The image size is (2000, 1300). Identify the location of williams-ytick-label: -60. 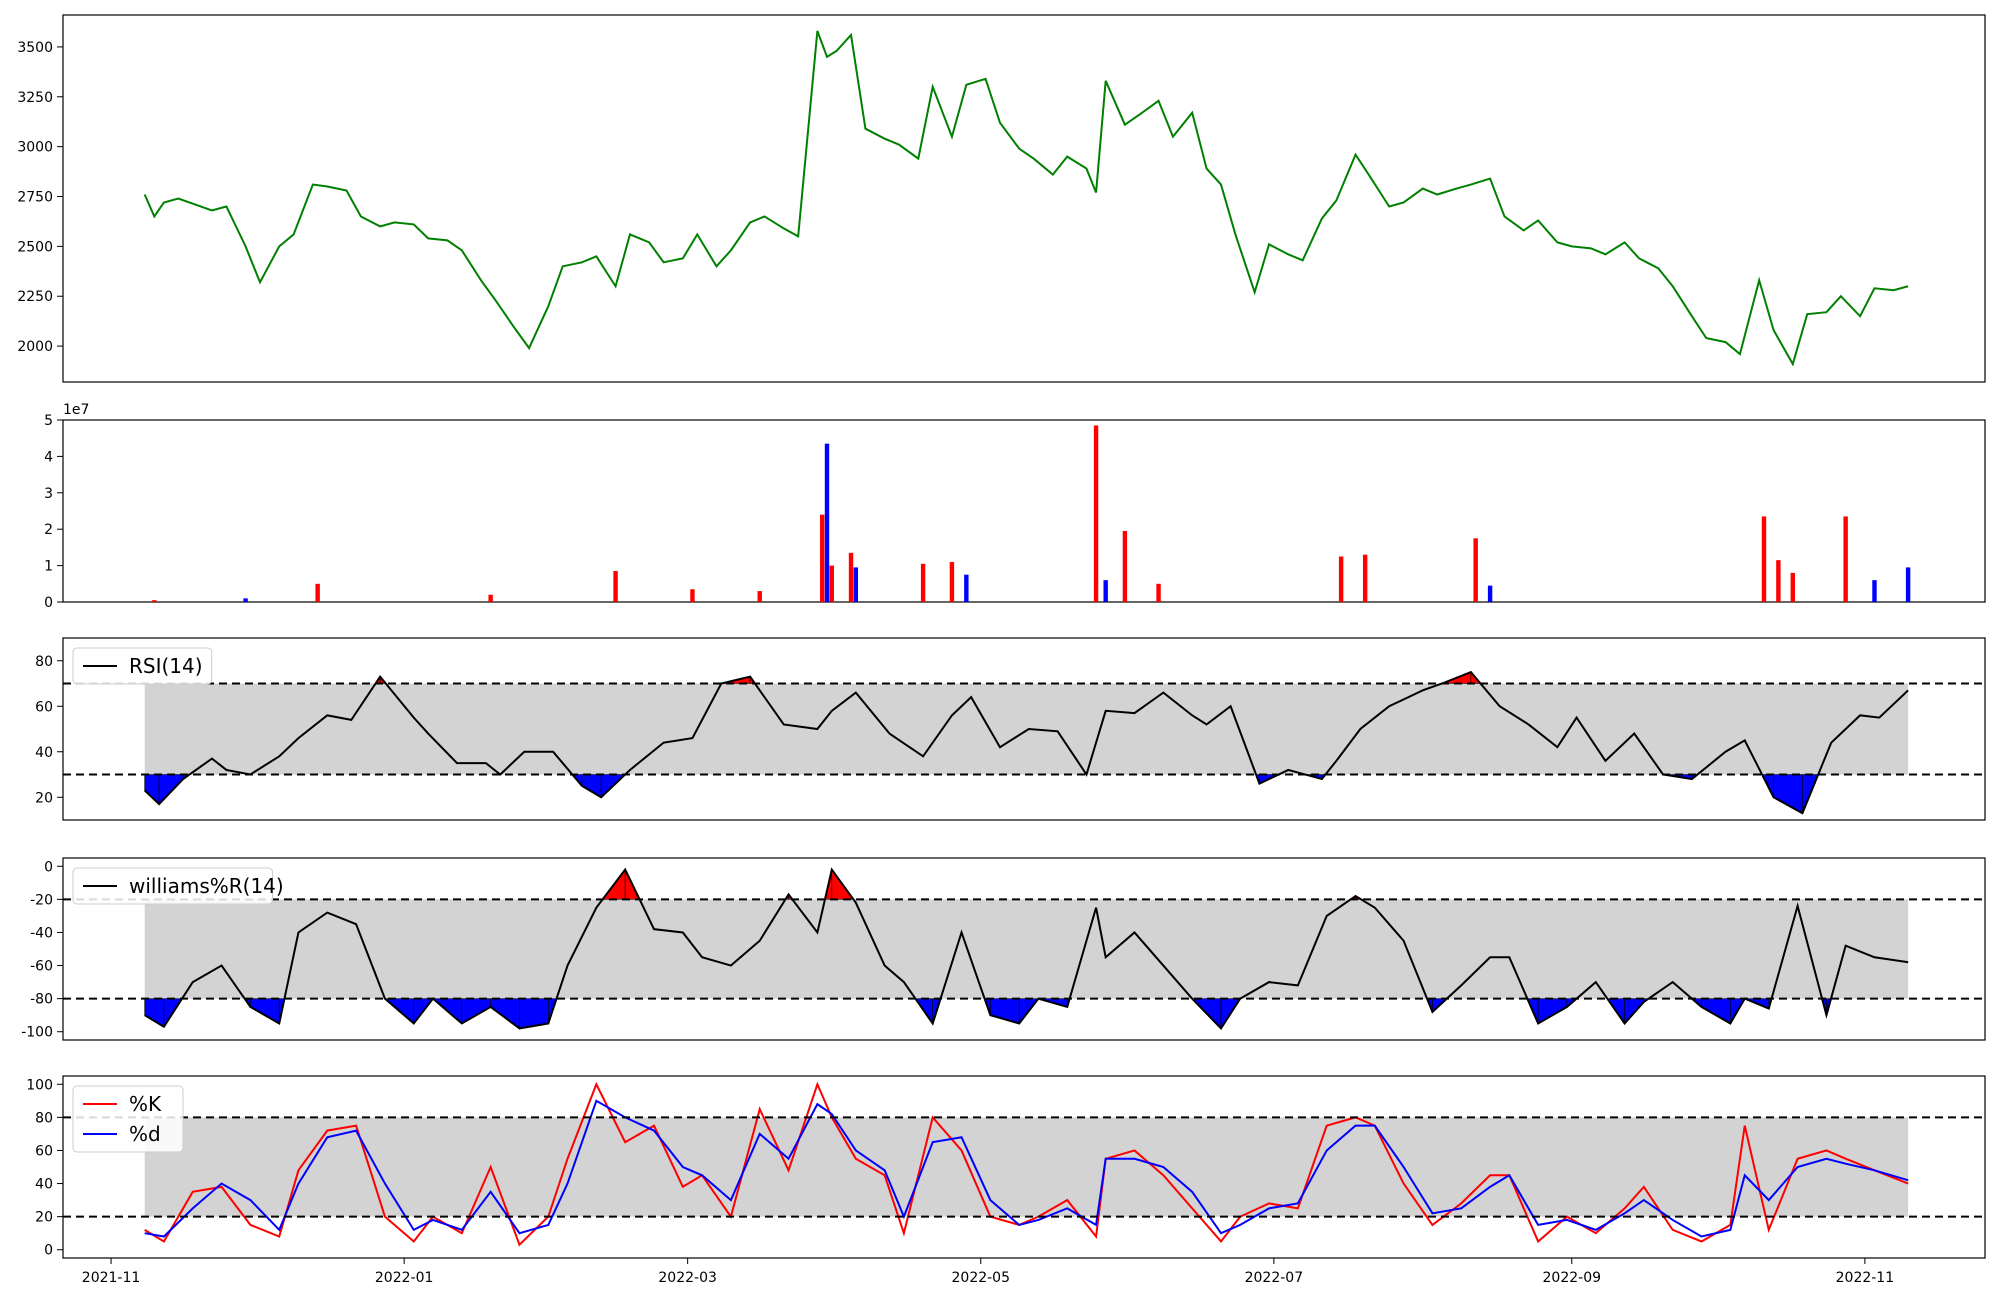
(41, 967).